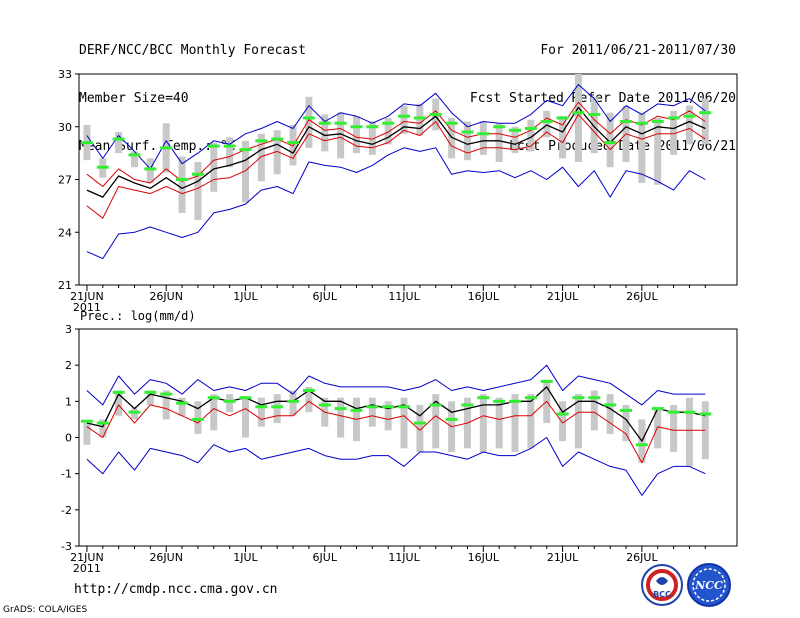  What do you see at coordinates (245, 296) in the screenshot?
I see `x-tick-label: 1JUL` at bounding box center [245, 296].